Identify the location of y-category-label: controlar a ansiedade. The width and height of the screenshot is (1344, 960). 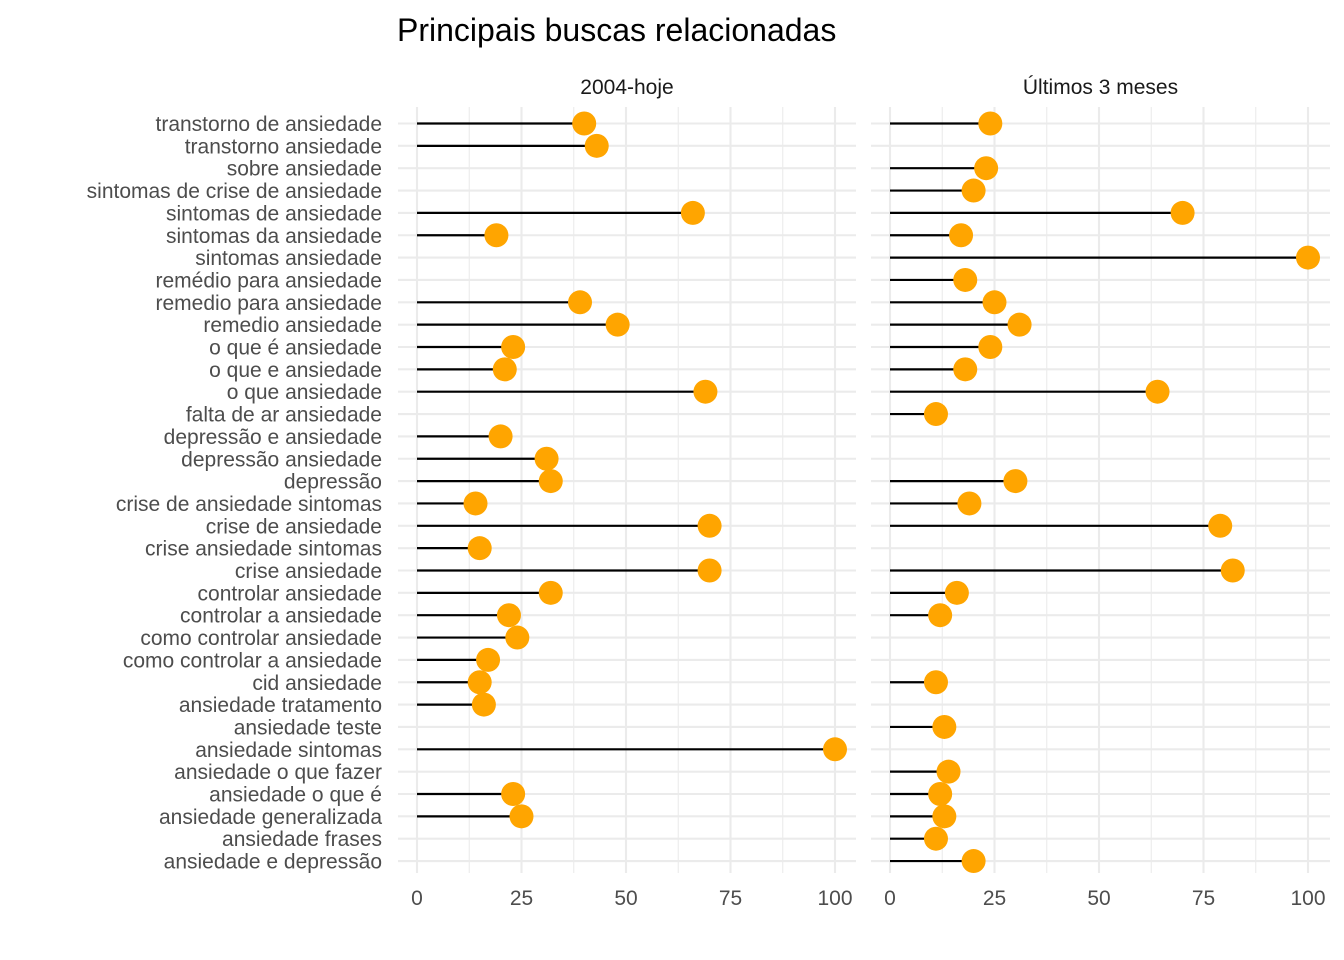
(281, 616).